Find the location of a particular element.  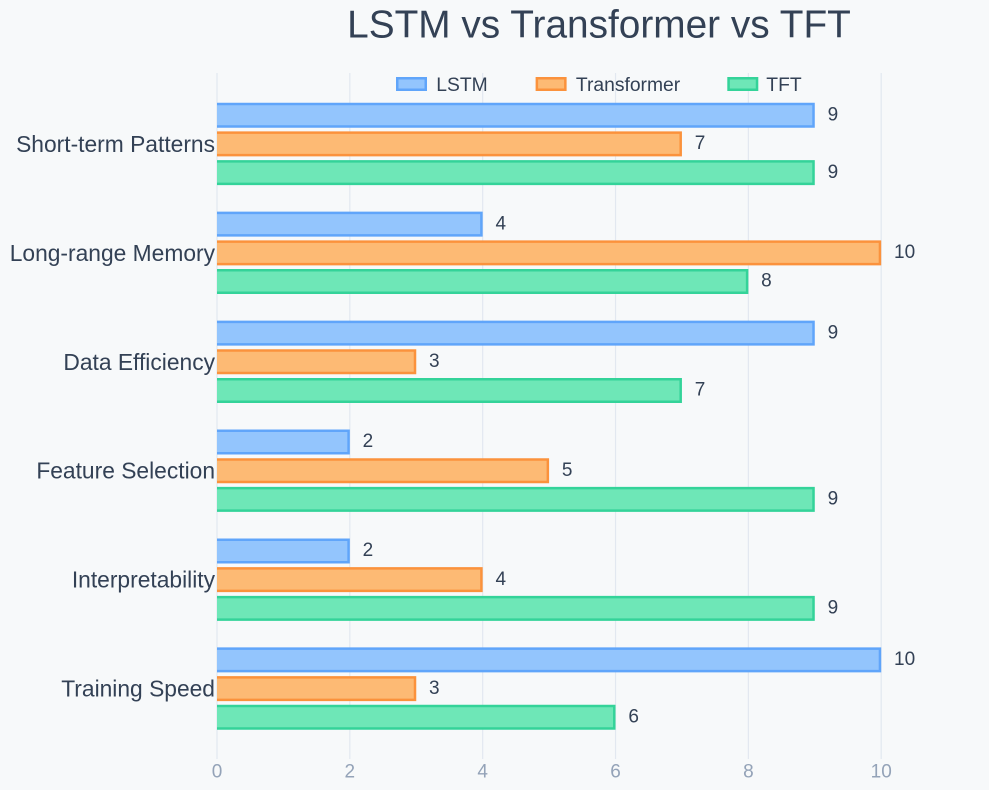

svg-text: LSTM vs Transformer vs TFT is located at coordinates (599, 25).